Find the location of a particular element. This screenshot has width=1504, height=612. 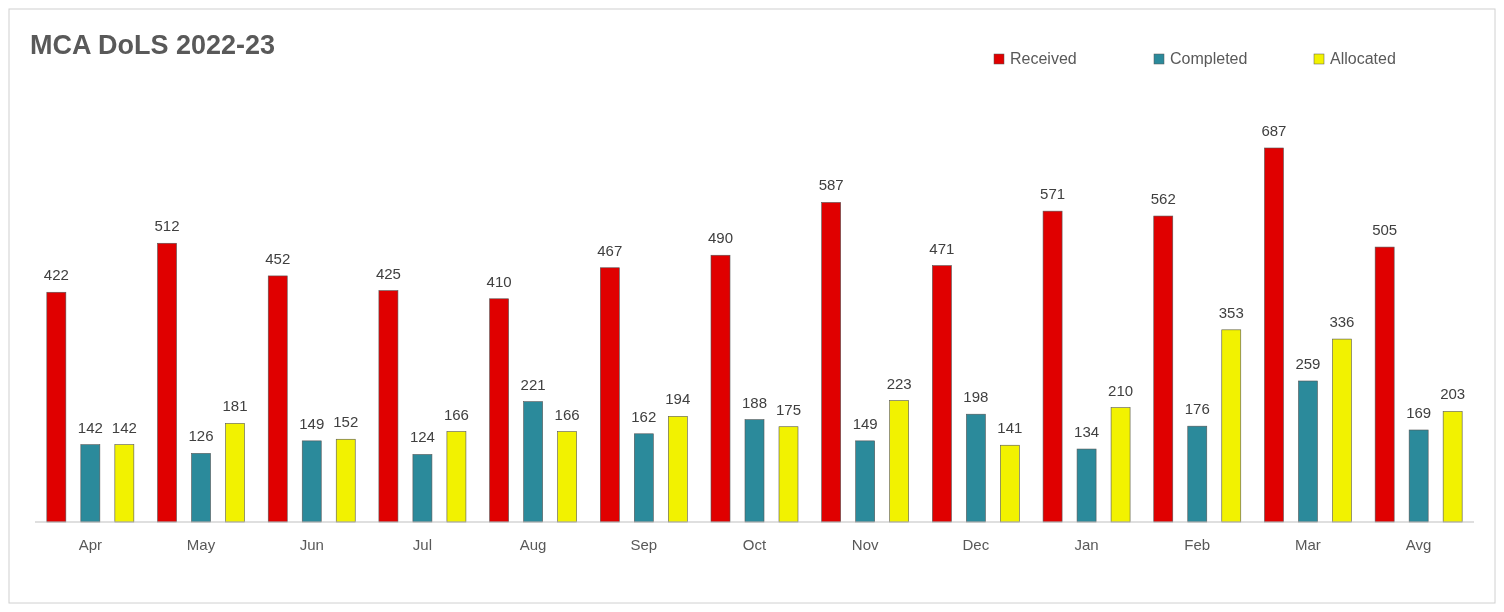

data-label: 203 is located at coordinates (1453, 394).